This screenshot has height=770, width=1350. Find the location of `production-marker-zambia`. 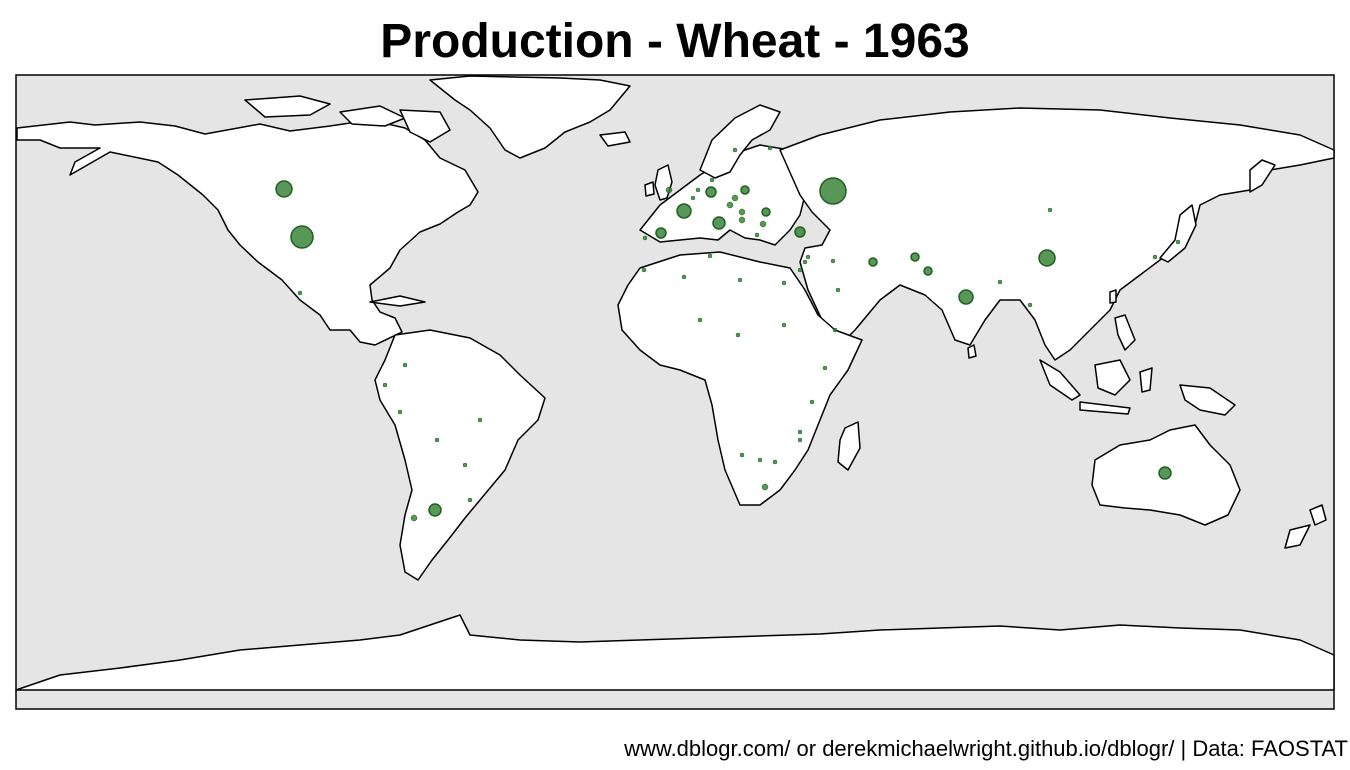

production-marker-zambia is located at coordinates (760, 460).